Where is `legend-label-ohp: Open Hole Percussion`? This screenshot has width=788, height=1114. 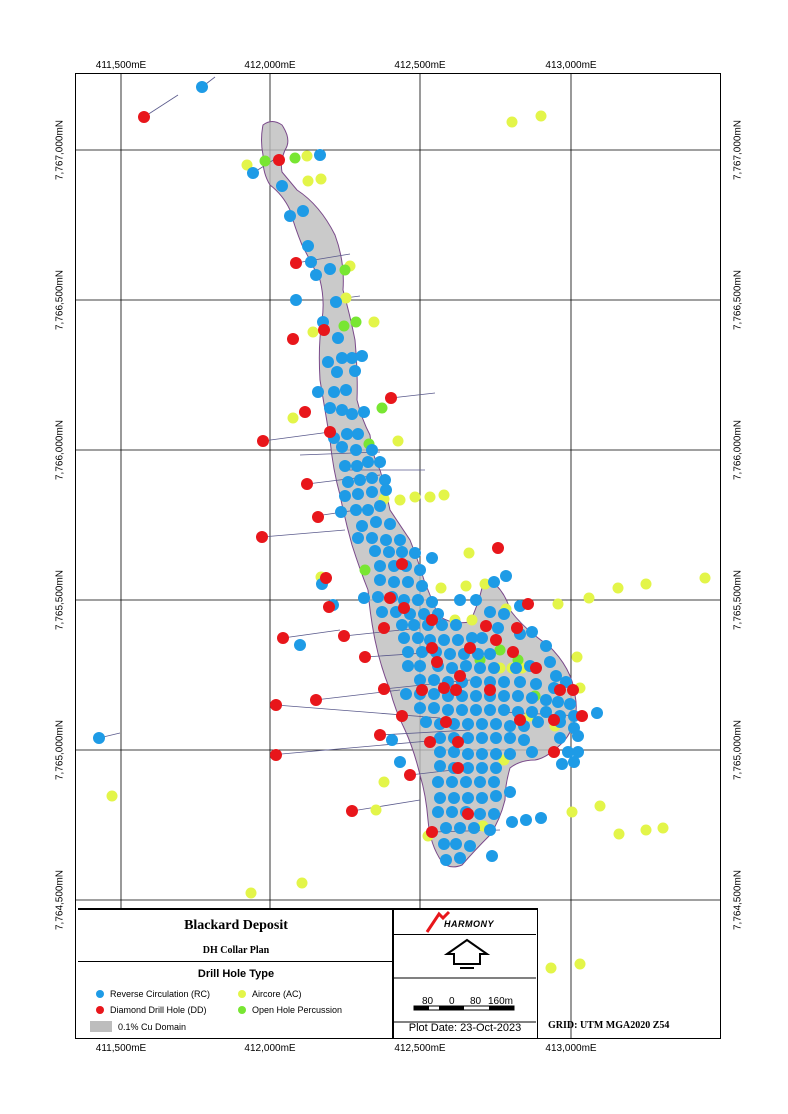
legend-label-ohp: Open Hole Percussion is located at coordinates (297, 1010).